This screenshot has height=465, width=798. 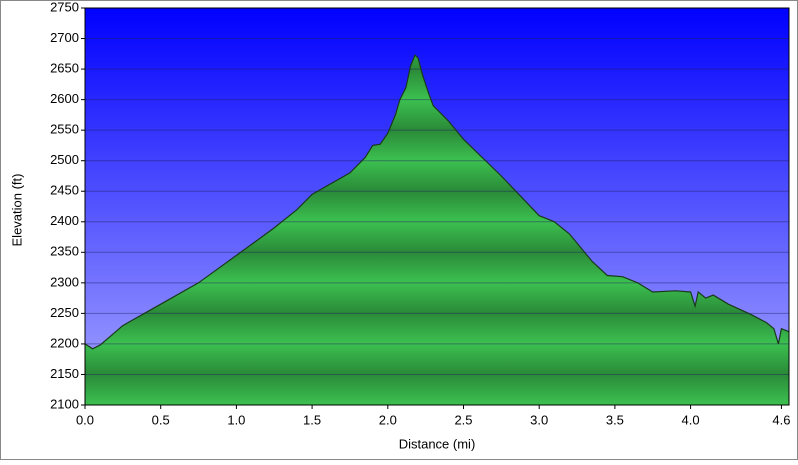 I want to click on y-tick-label: 2400, so click(x=64, y=220).